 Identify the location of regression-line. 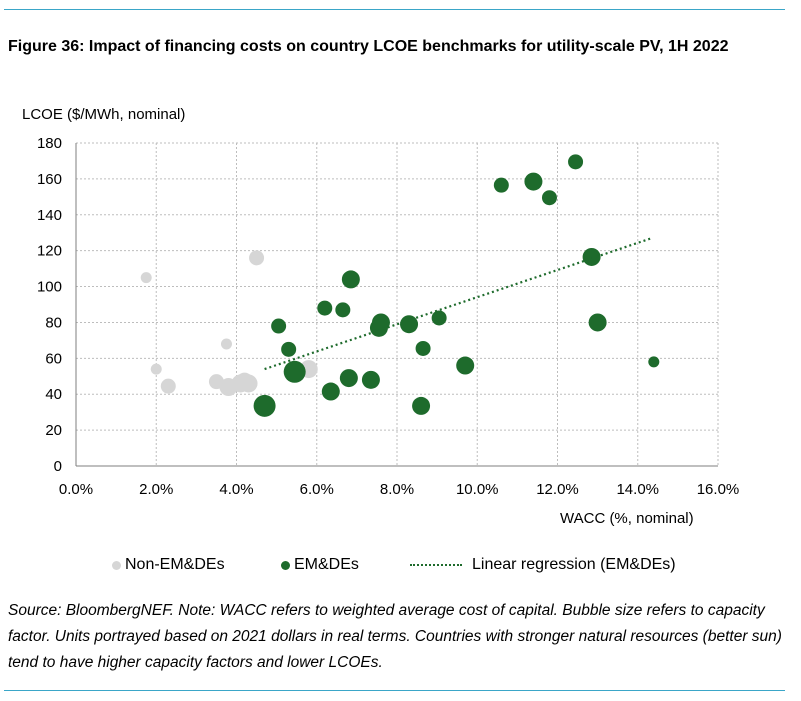
(458, 304).